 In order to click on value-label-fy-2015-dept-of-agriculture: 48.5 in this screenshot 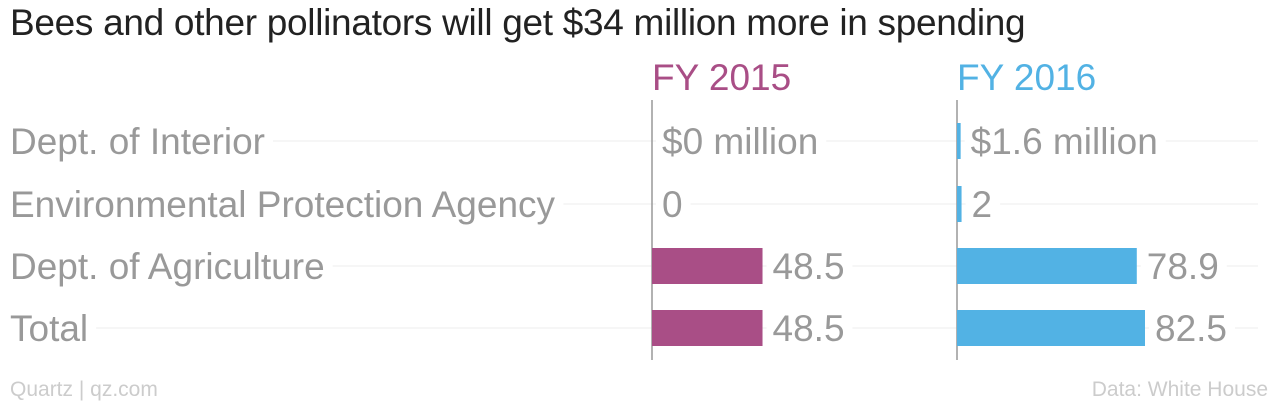, I will do `click(809, 266)`.